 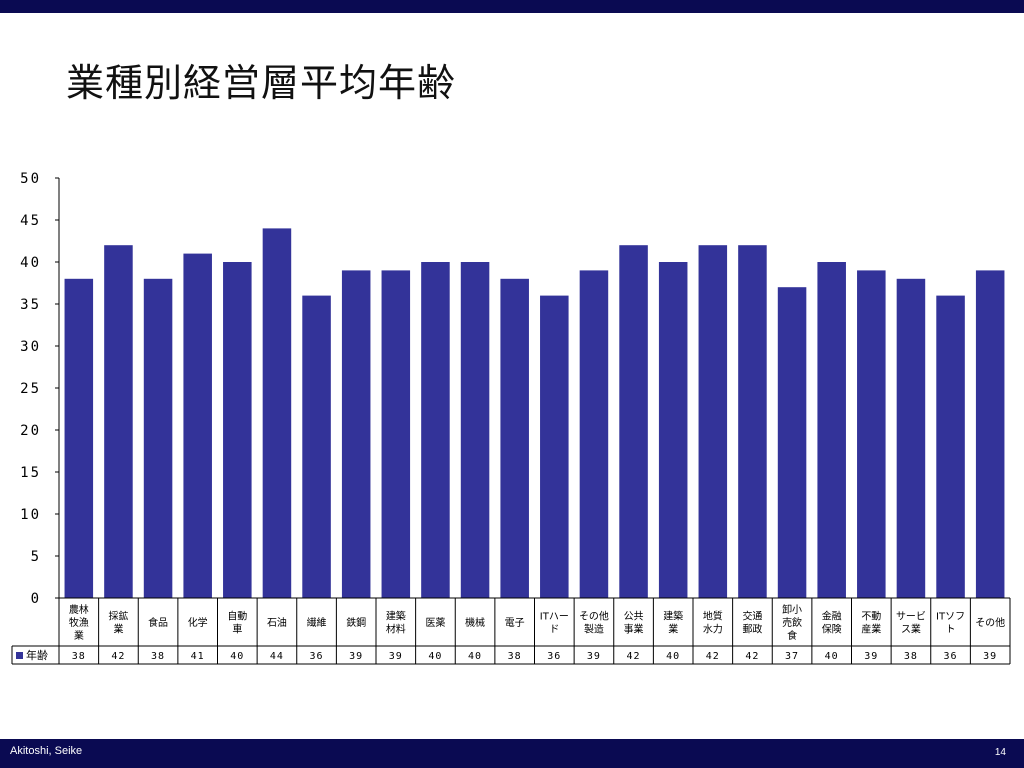 What do you see at coordinates (634, 617) in the screenshot?
I see `category-label: 公共` at bounding box center [634, 617].